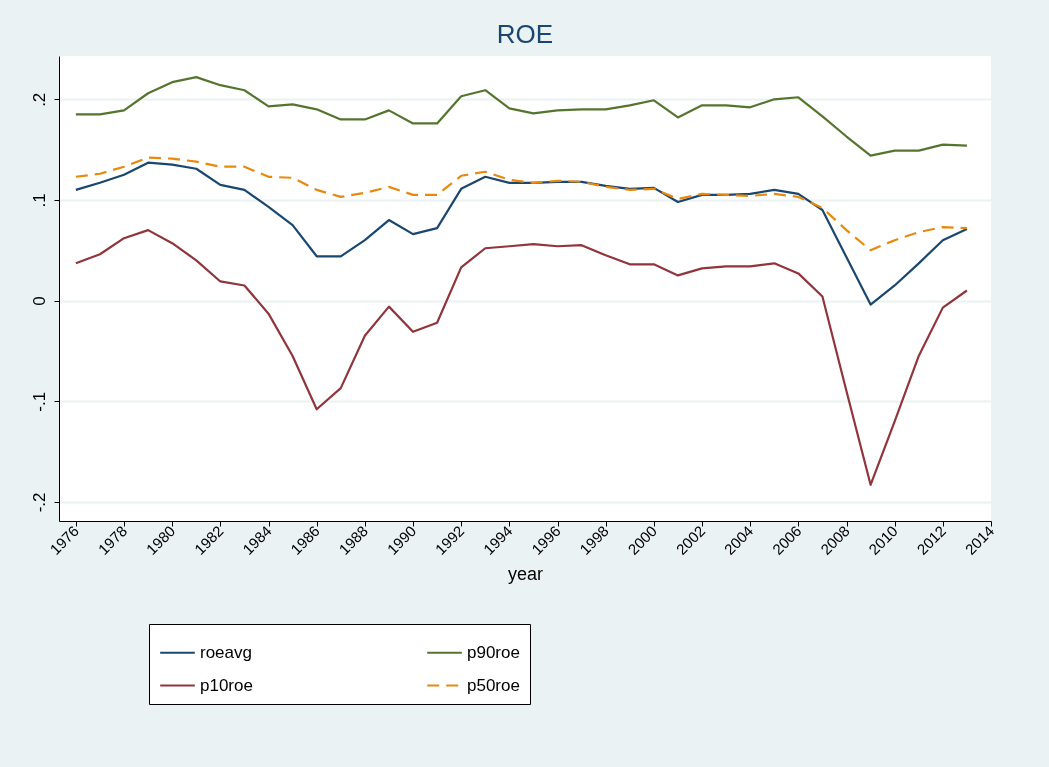 Image resolution: width=1049 pixels, height=767 pixels. Describe the element at coordinates (39, 200) in the screenshot. I see `y-tick-label: .1` at that location.